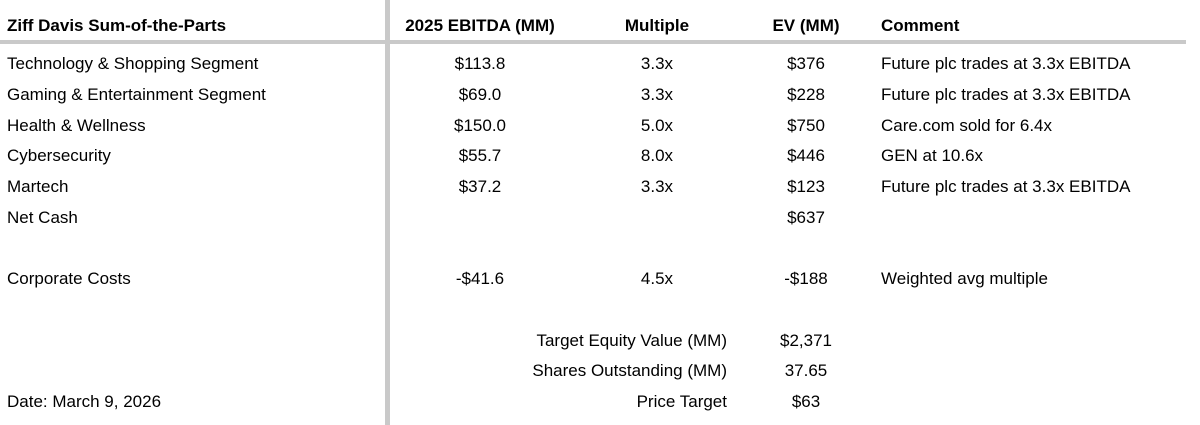  Describe the element at coordinates (657, 156) in the screenshot. I see `multiple-cell: 8.0x` at that location.